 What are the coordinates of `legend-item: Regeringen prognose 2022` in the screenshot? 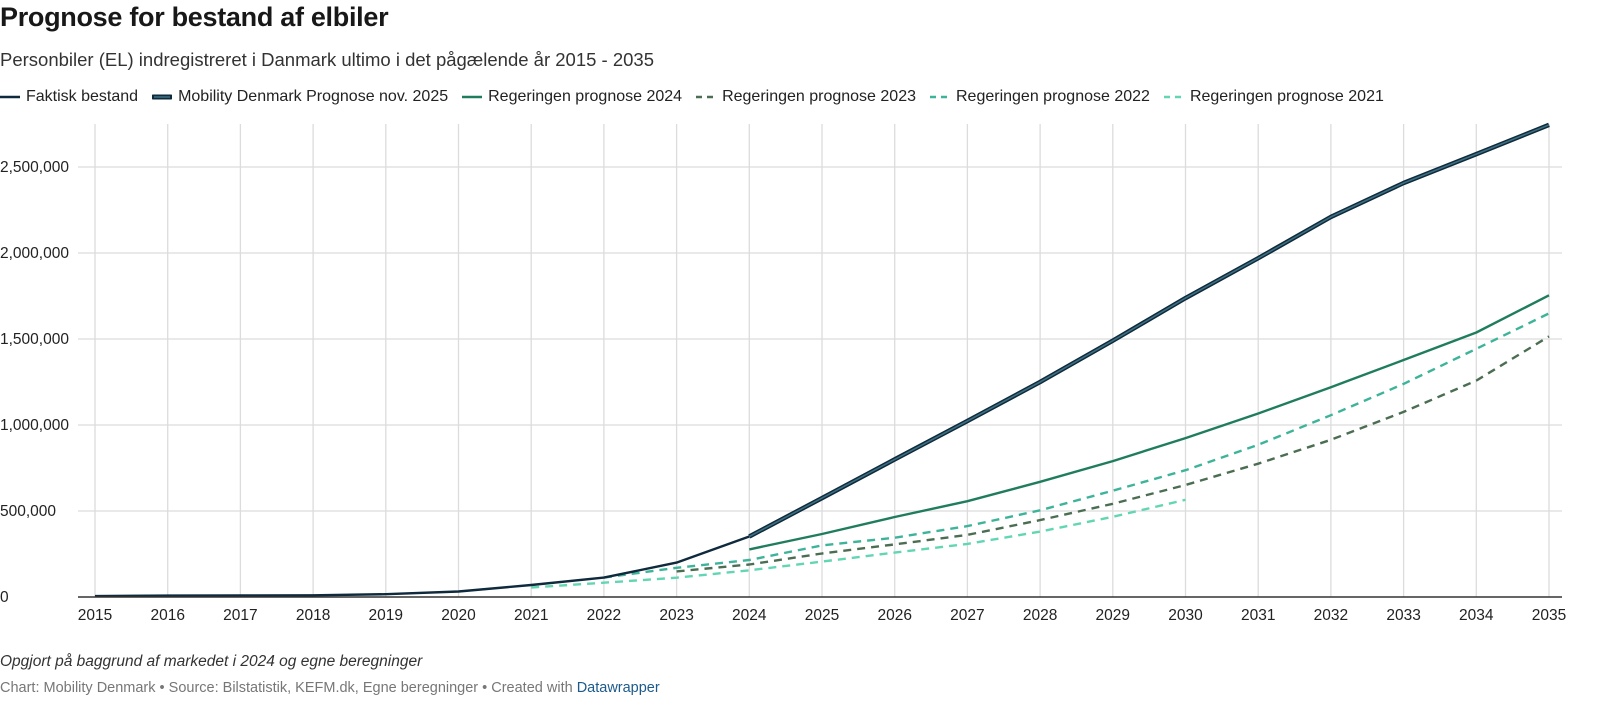 It's located at (1040, 97).